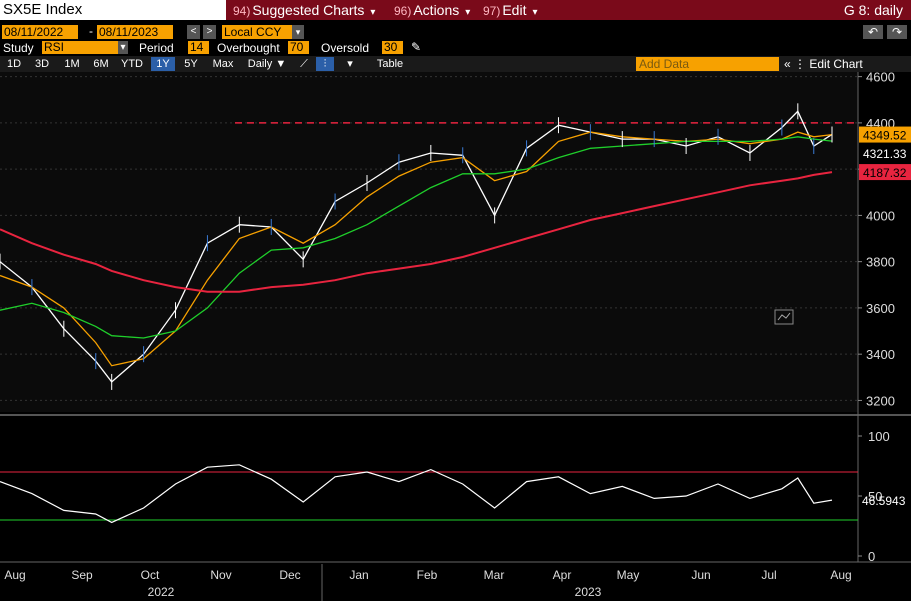 This screenshot has width=911, height=601. Describe the element at coordinates (700, 575) in the screenshot. I see `x-month-label: Jun` at that location.